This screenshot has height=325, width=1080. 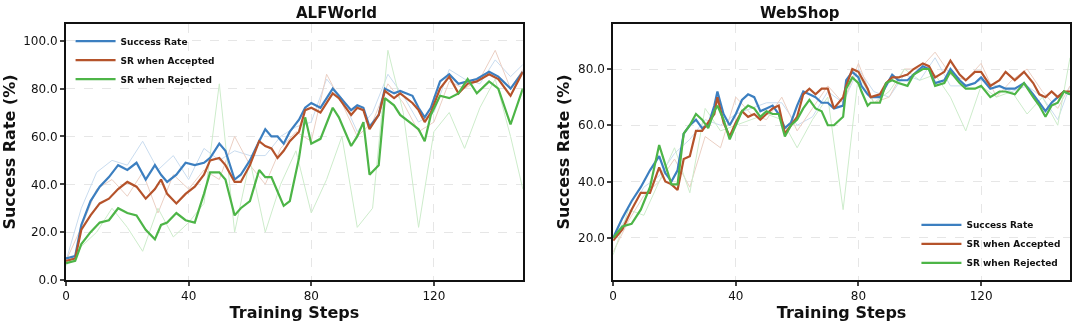 I want to click on y-tick-label: 100.0, so click(x=40, y=40).